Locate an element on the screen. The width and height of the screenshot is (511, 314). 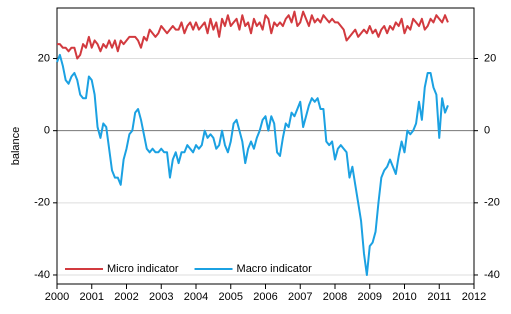
x-tick-label: 2006 is located at coordinates (265, 297).